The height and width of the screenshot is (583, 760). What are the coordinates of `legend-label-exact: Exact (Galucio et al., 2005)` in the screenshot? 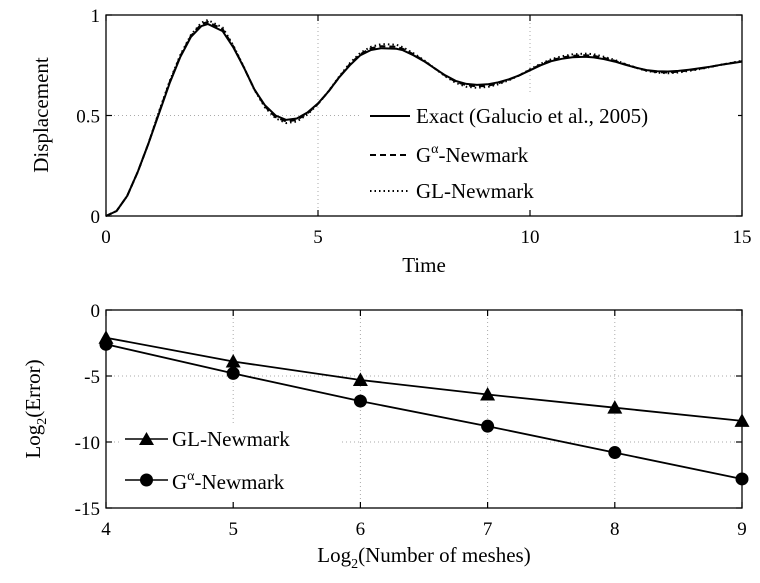 It's located at (532, 116).